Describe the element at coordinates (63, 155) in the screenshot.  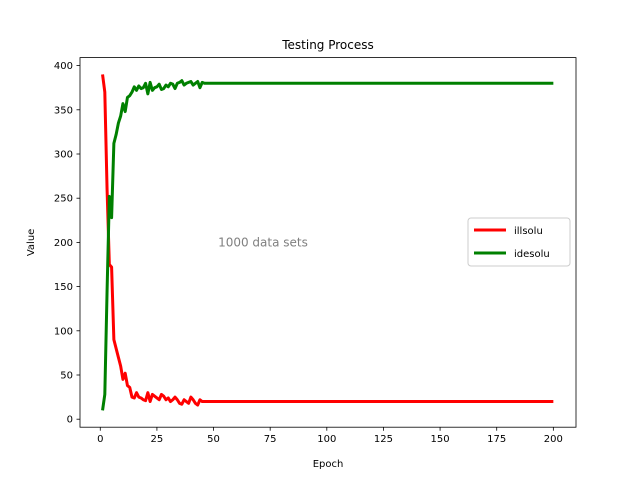
I see `y-tick-label: 300` at that location.